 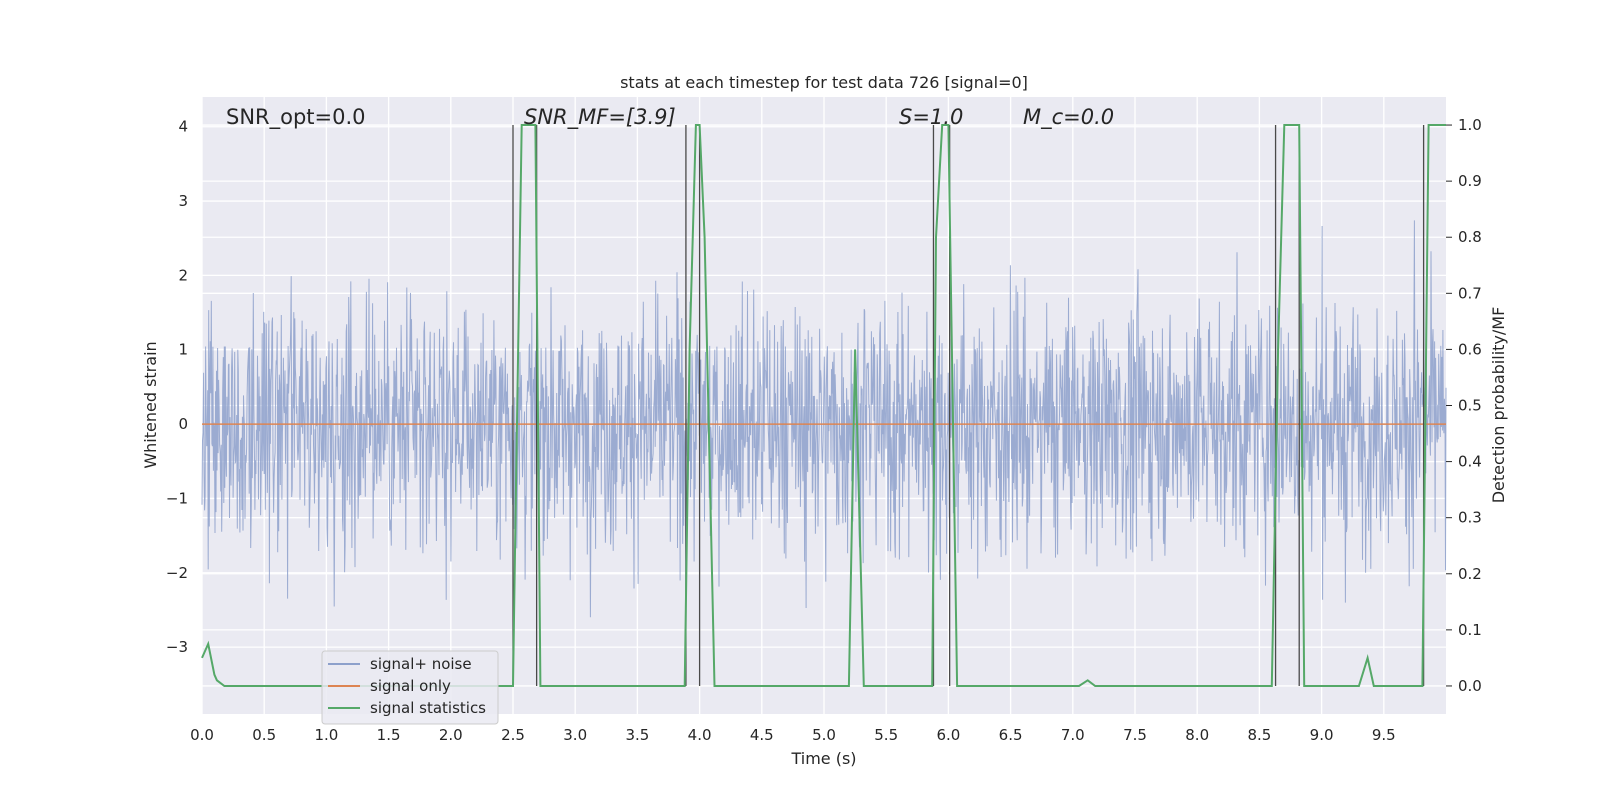 What do you see at coordinates (1470, 237) in the screenshot?
I see `y-right-tick-label: 0.8` at bounding box center [1470, 237].